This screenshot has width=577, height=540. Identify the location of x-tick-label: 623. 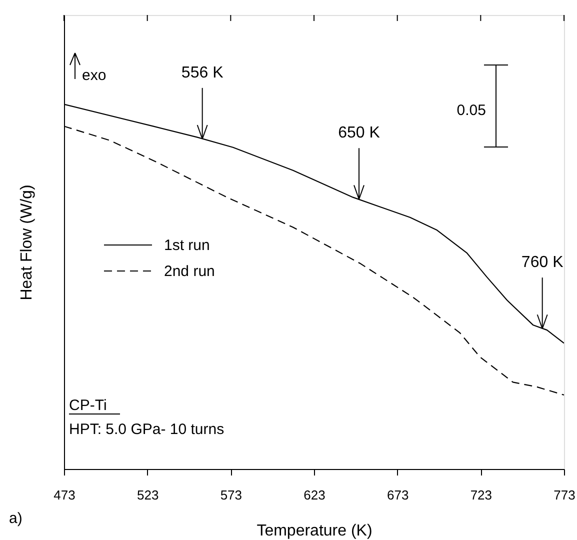
(315, 495).